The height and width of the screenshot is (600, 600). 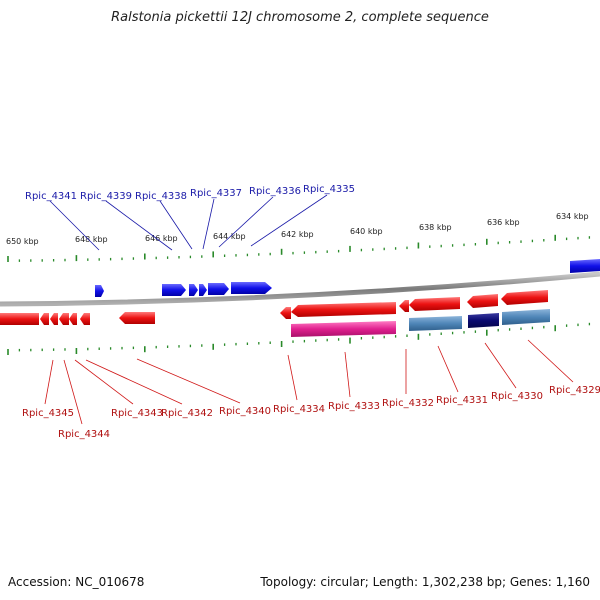 What do you see at coordinates (245, 411) in the screenshot?
I see `gene-label-bottom: Rpic_4340` at bounding box center [245, 411].